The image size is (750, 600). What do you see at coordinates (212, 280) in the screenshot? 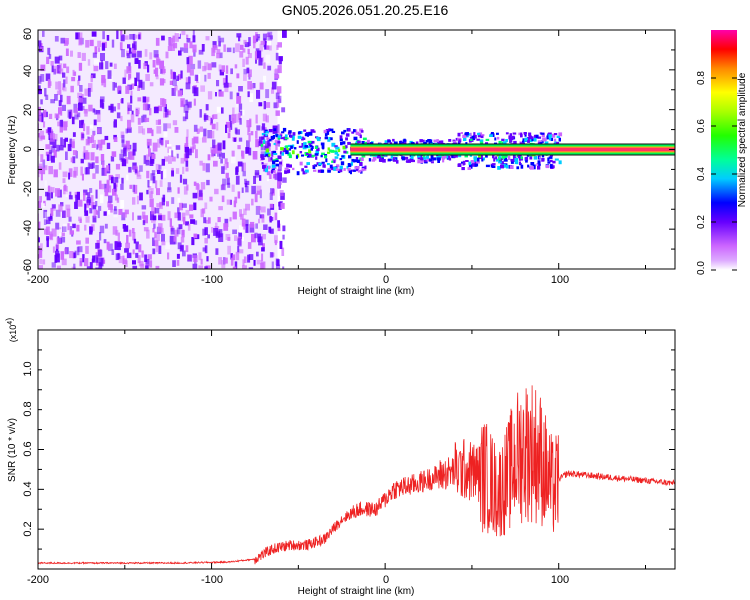
I see `top-xtick-label: -100` at bounding box center [212, 280].